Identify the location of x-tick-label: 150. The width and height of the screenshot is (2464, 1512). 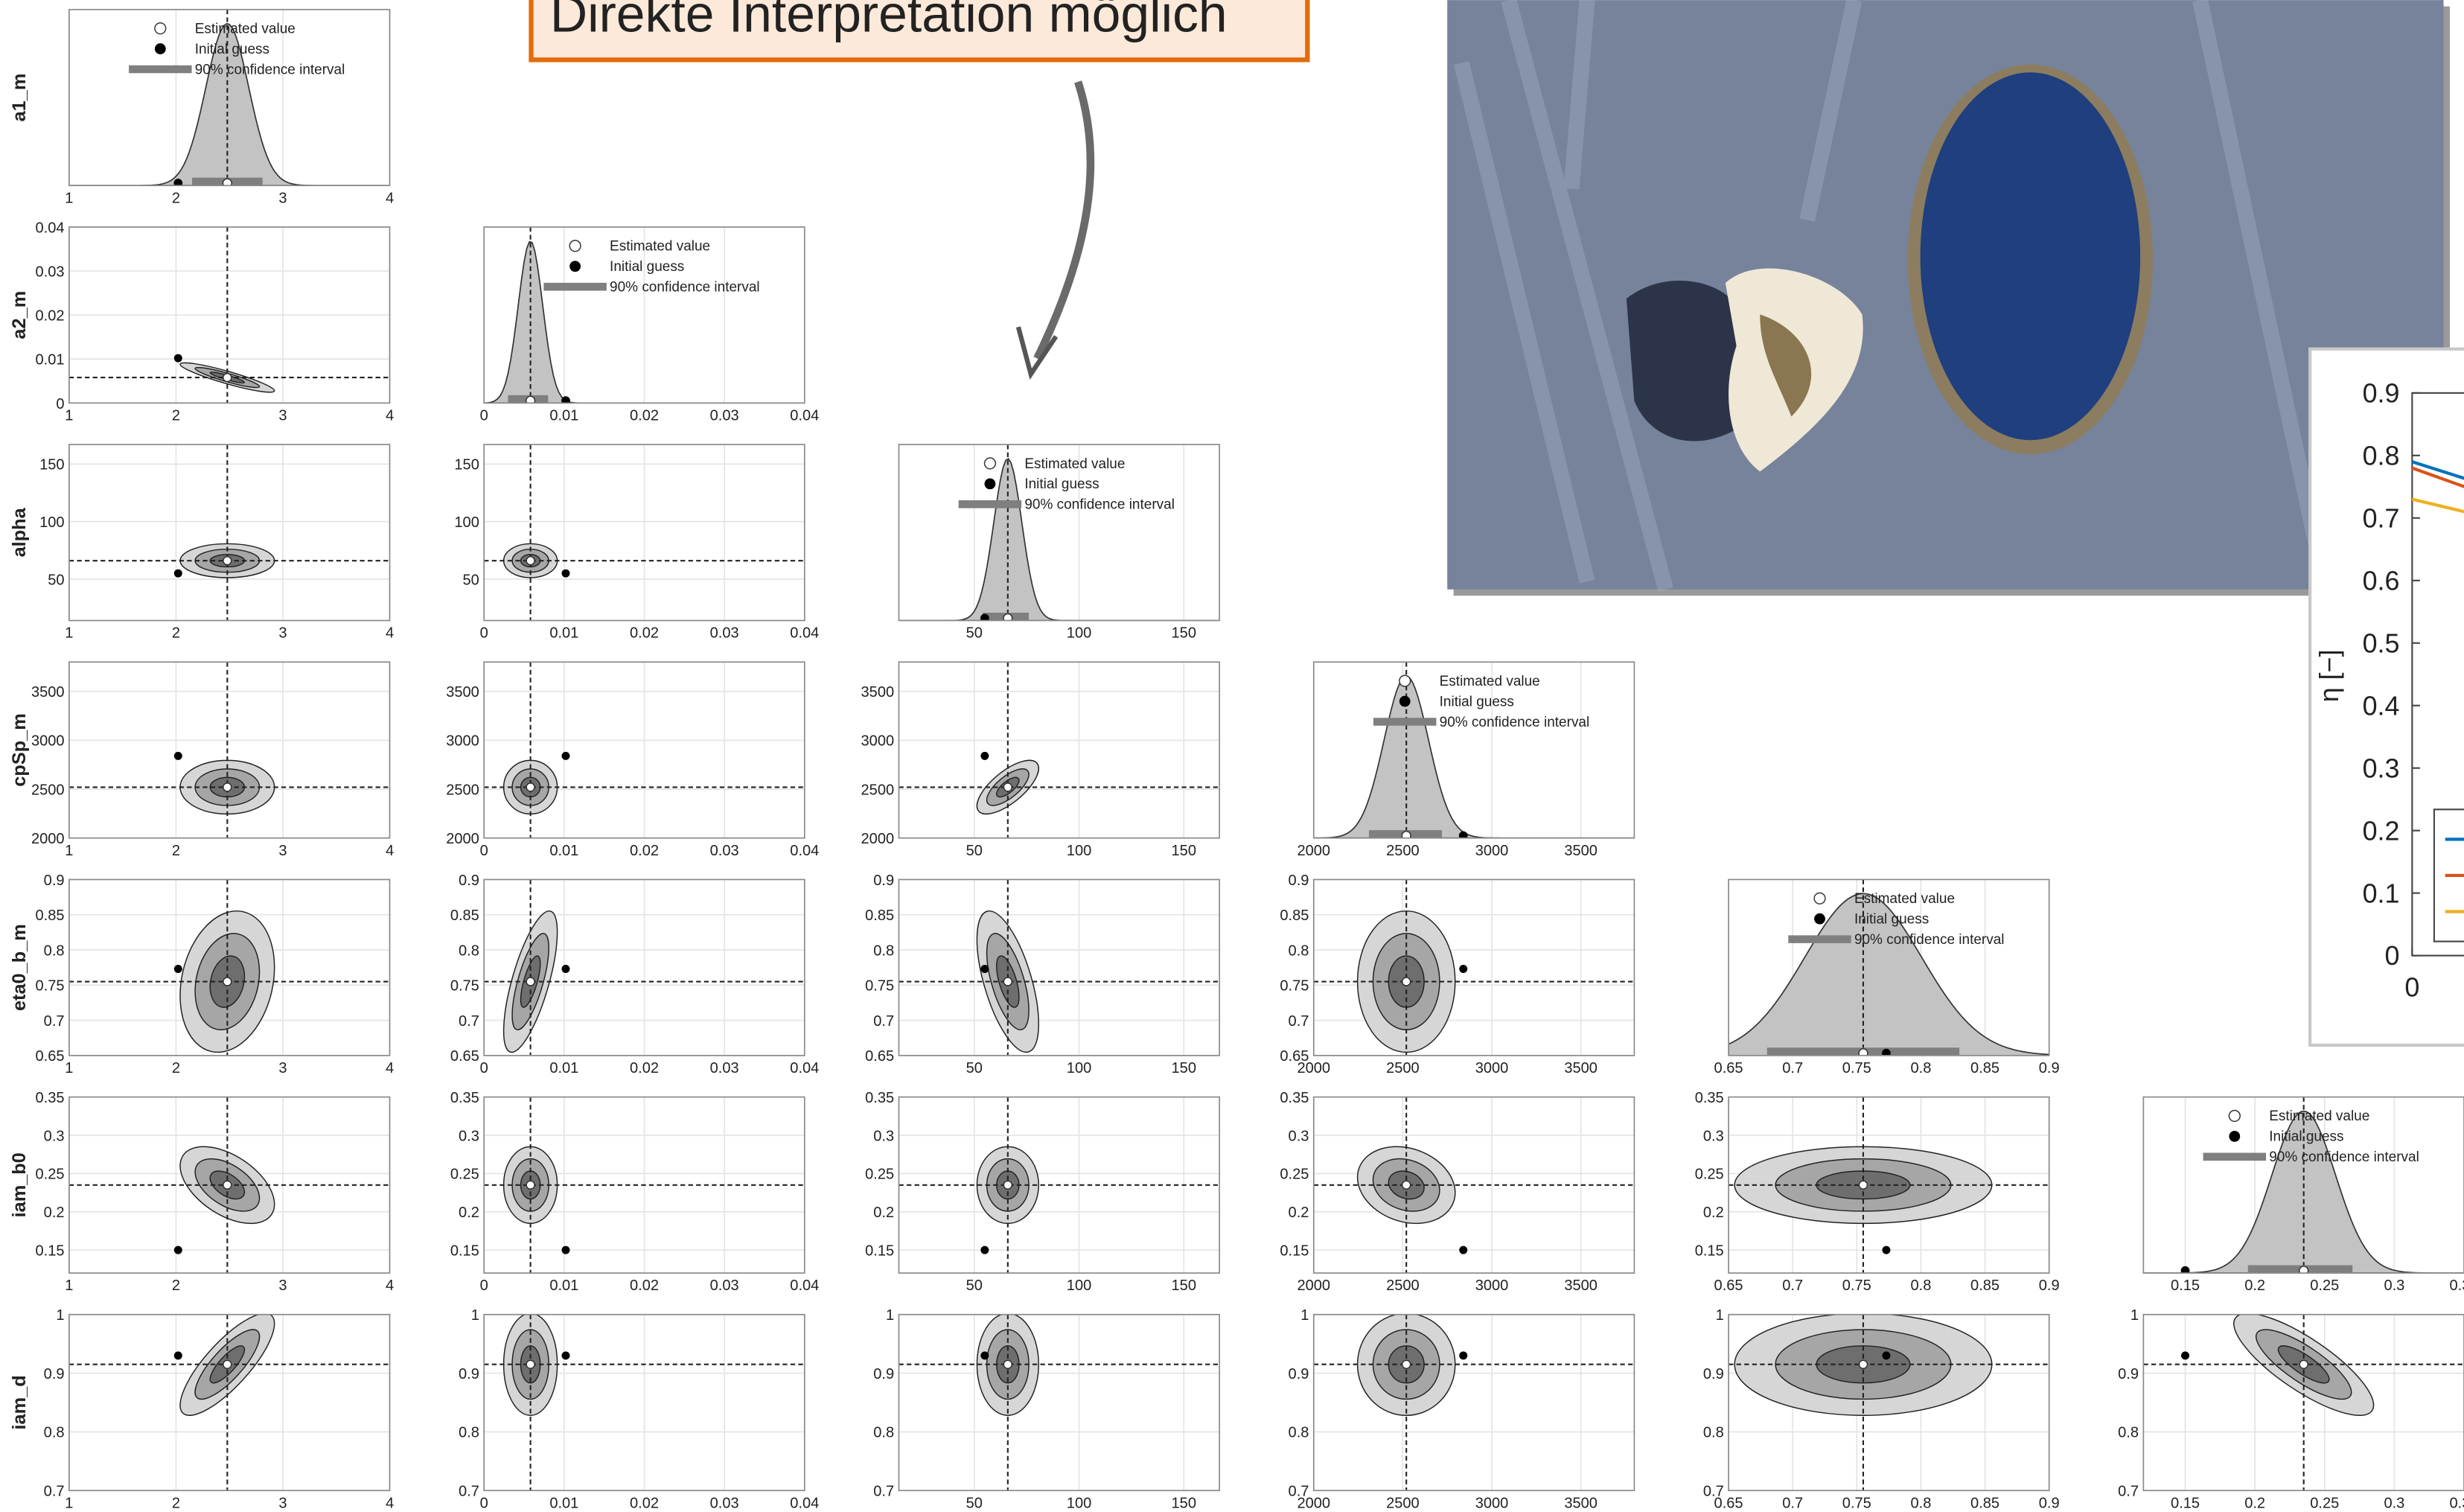
(1184, 1068).